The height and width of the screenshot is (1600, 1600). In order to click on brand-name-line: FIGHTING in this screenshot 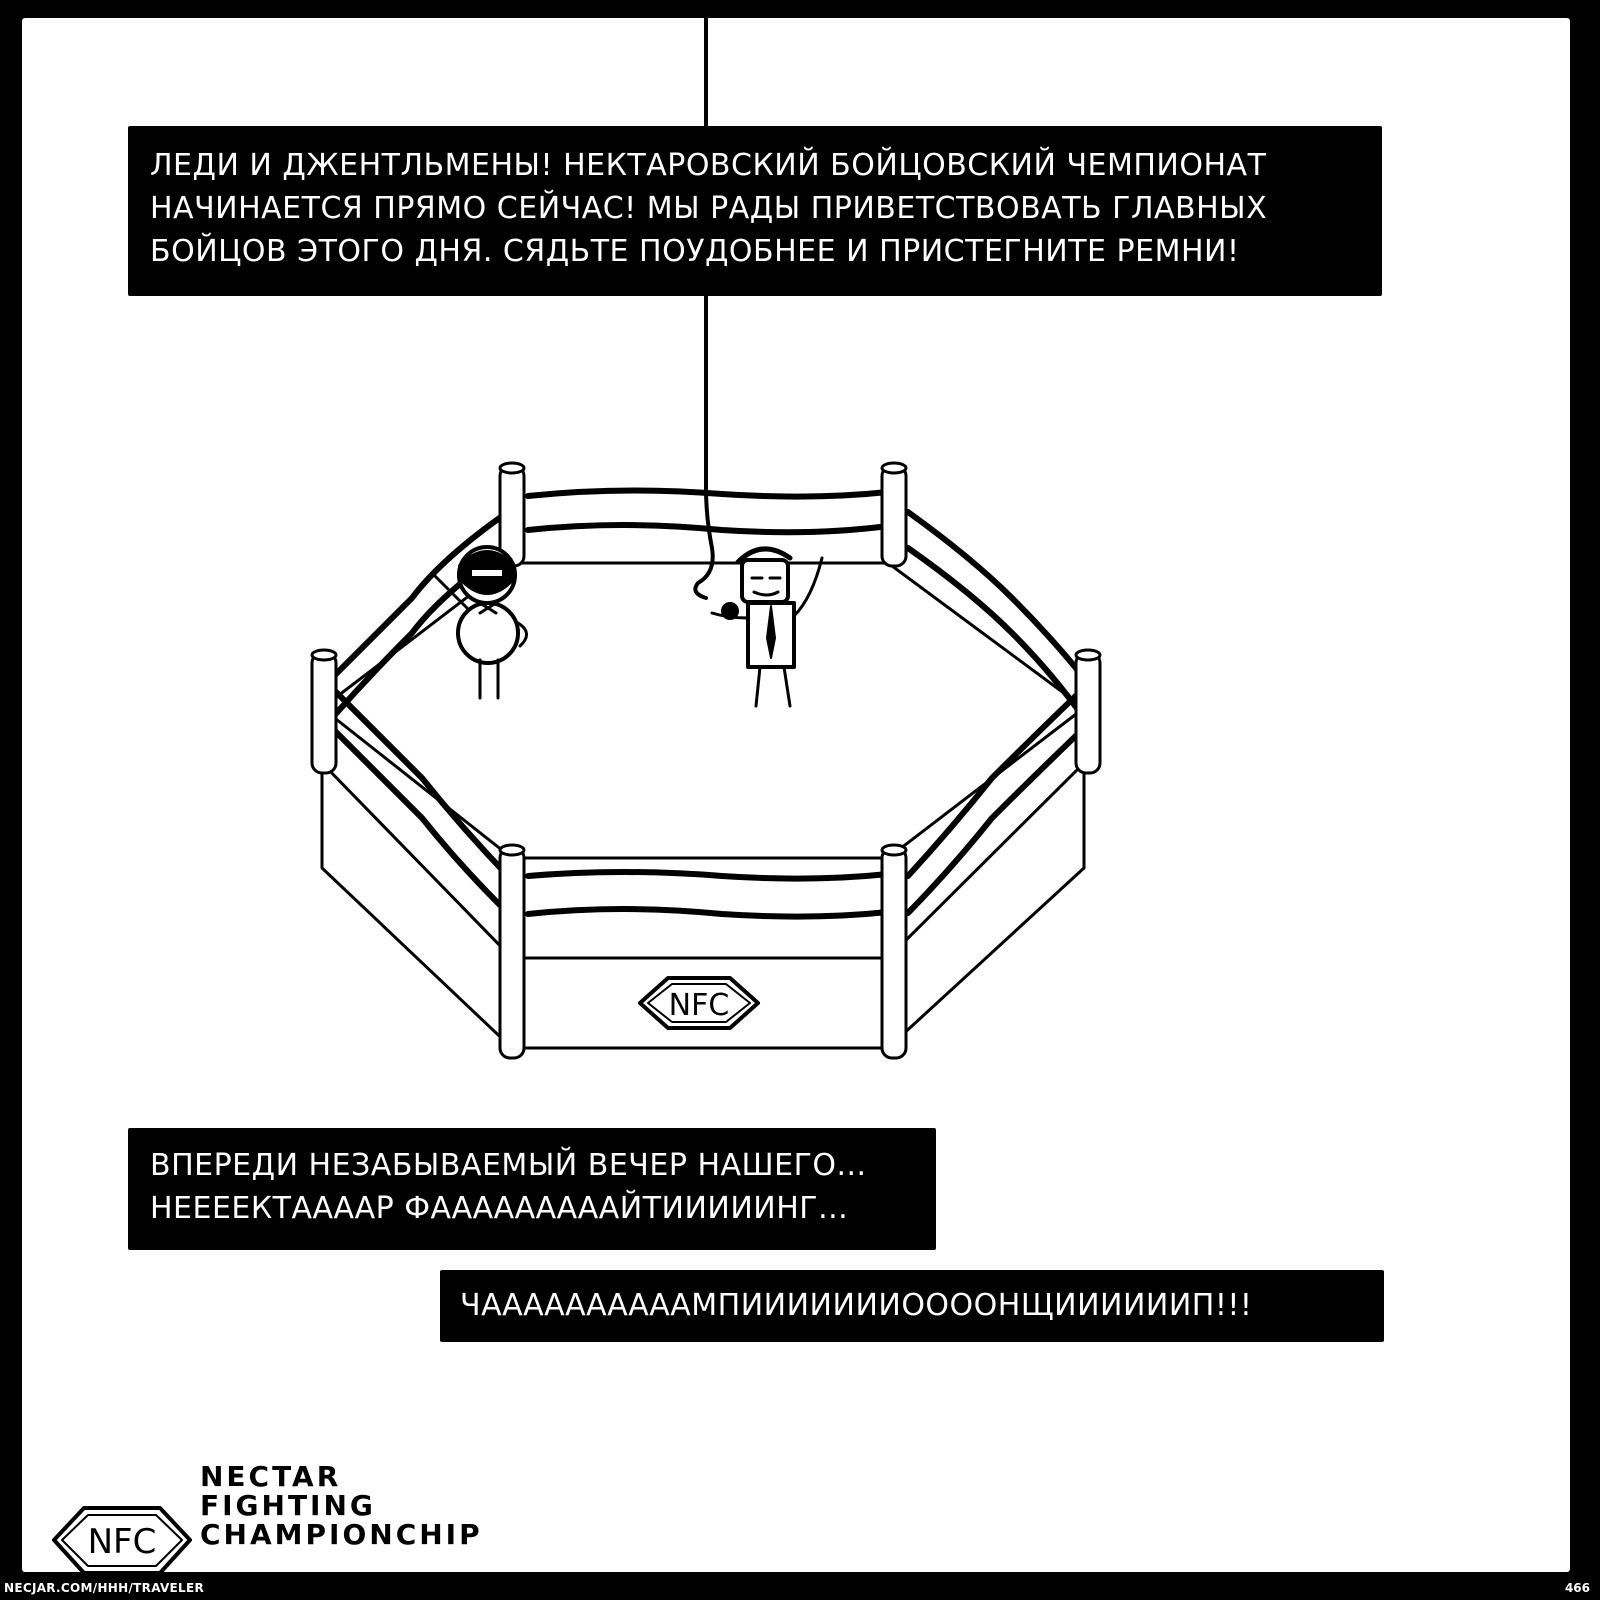, I will do `click(288, 1505)`.